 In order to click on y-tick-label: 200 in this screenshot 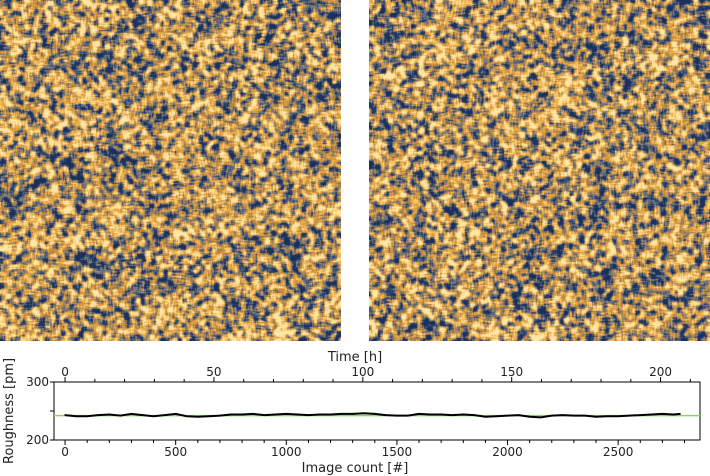, I will do `click(37, 440)`.